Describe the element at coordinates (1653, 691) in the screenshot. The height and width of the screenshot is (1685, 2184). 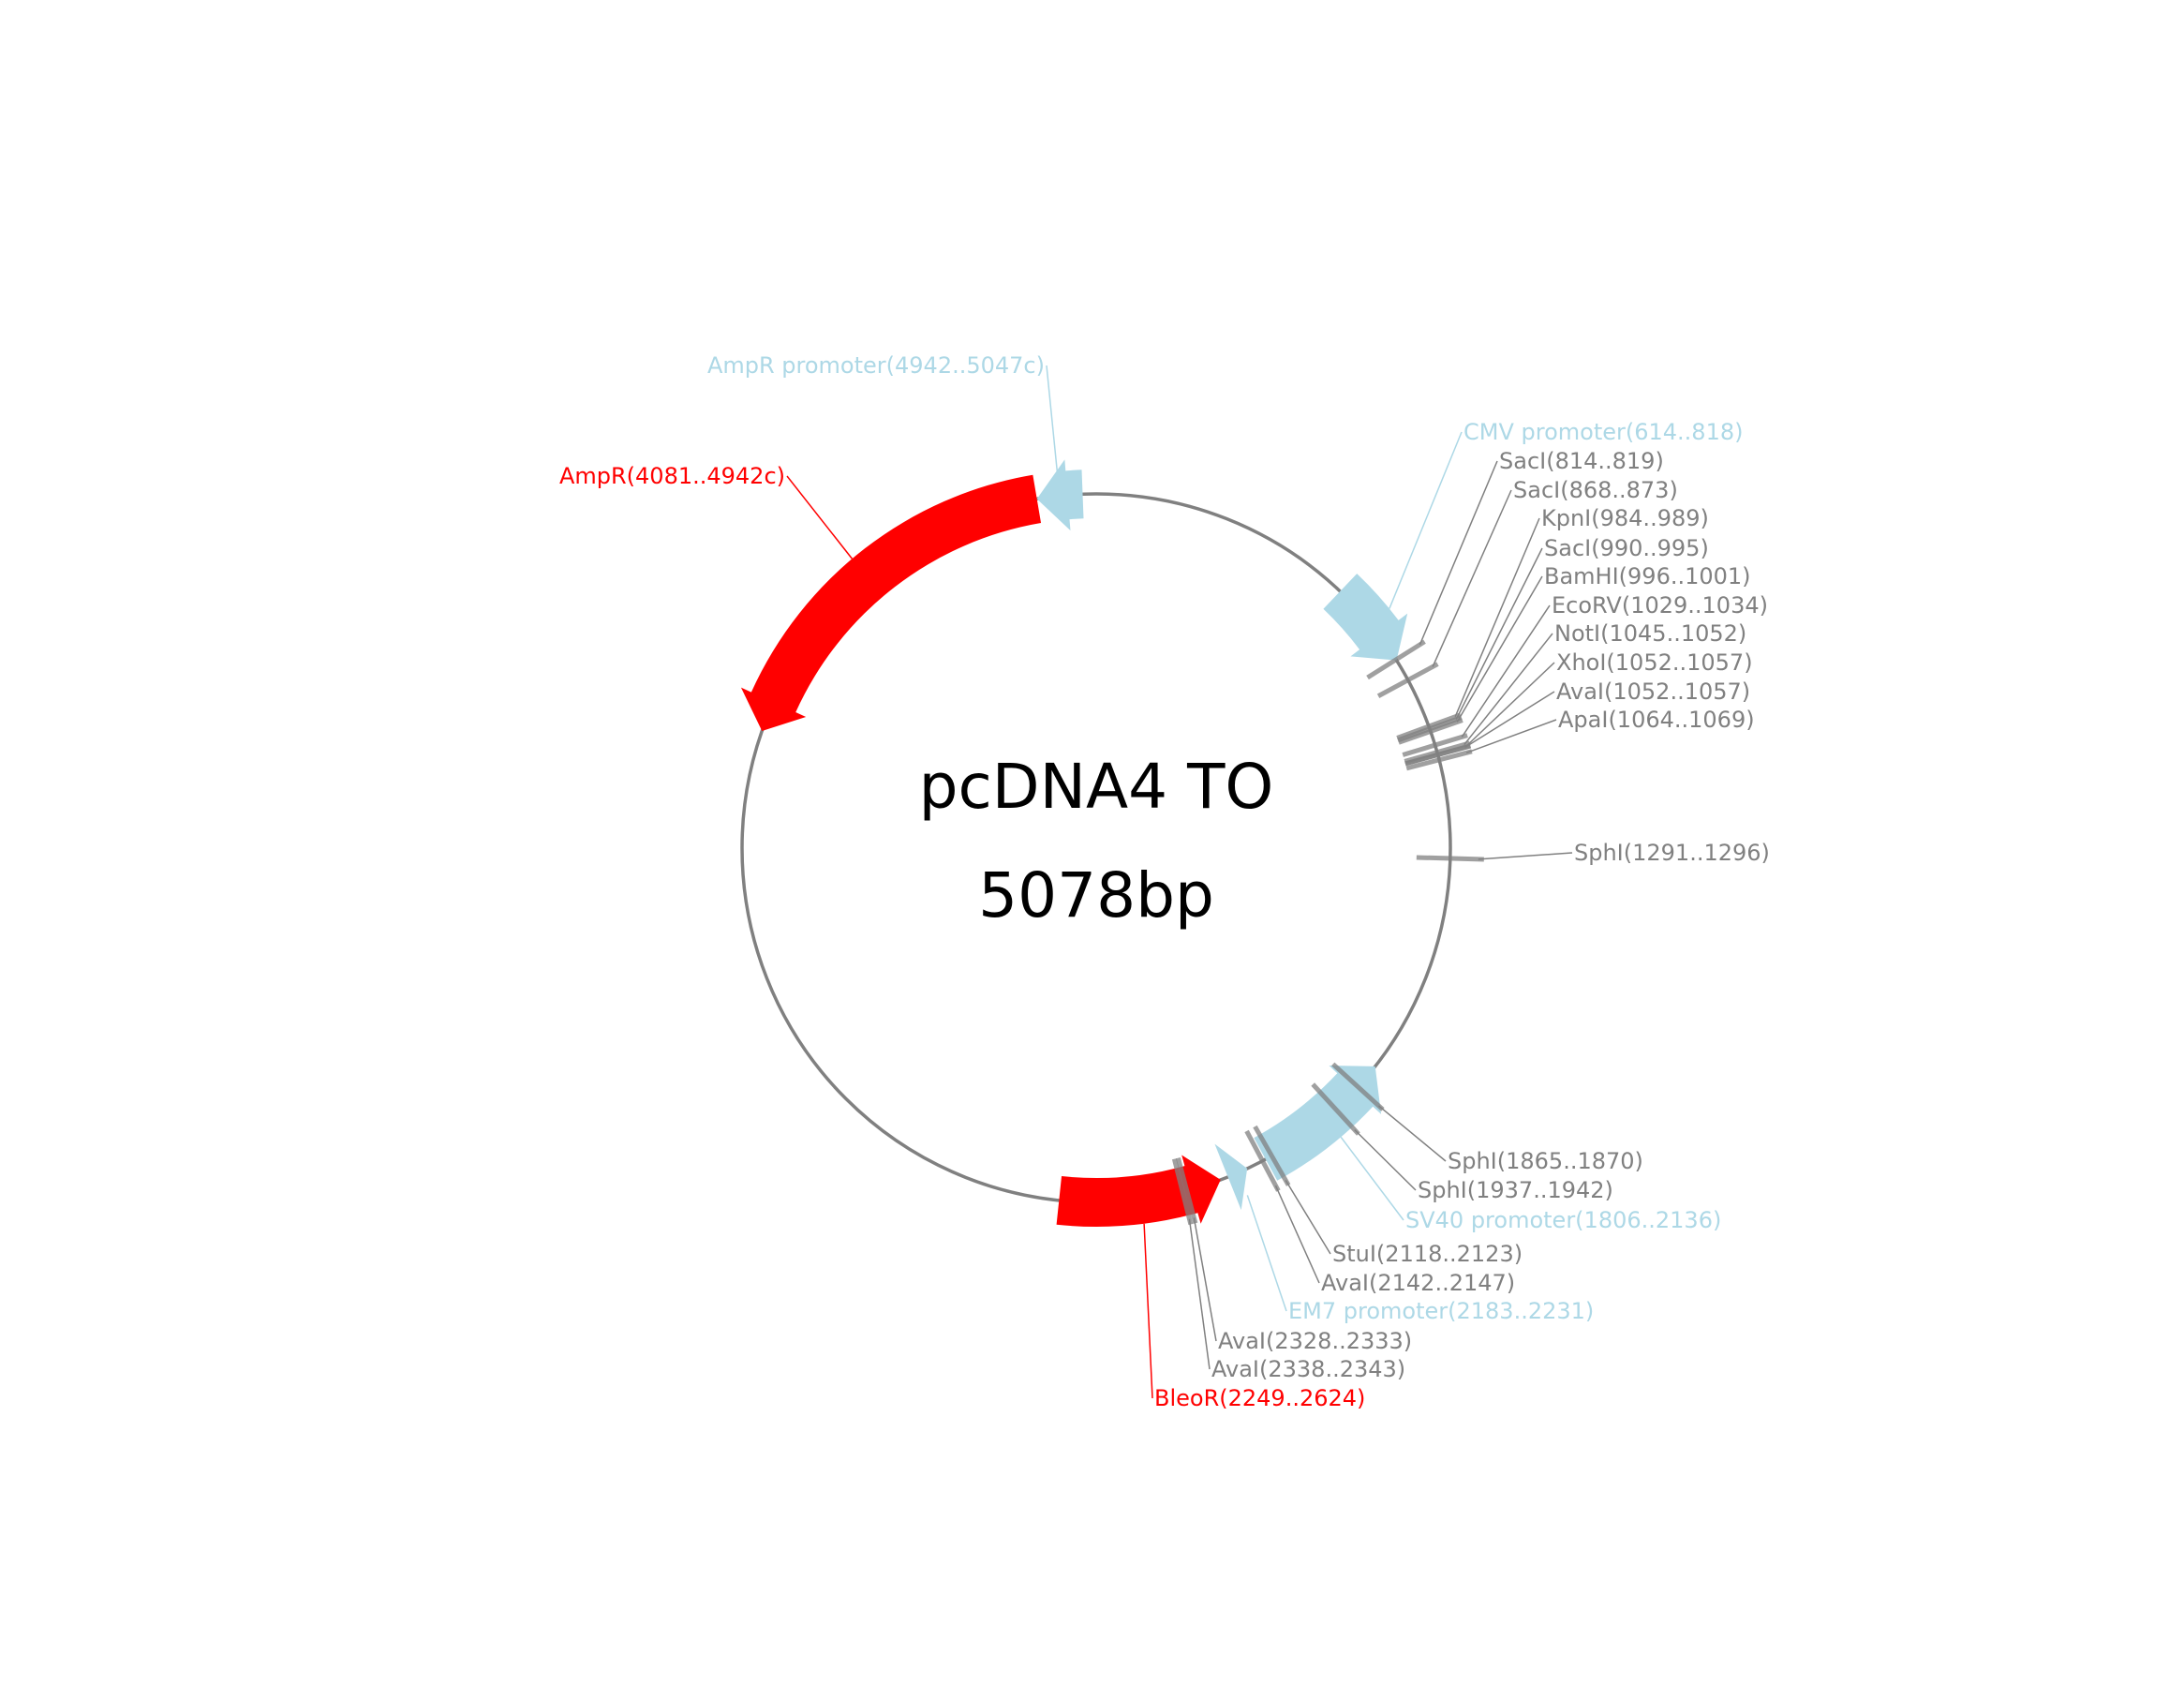
I see `site-avai-1052-1057-label: AvaI(1052..1057)` at that location.